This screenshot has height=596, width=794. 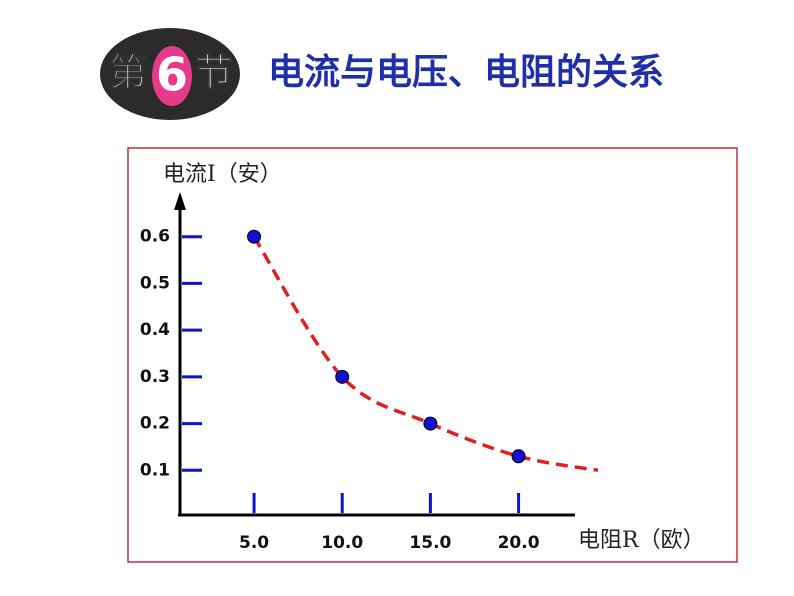 What do you see at coordinates (155, 470) in the screenshot?
I see `y-tick-label: 0.1` at bounding box center [155, 470].